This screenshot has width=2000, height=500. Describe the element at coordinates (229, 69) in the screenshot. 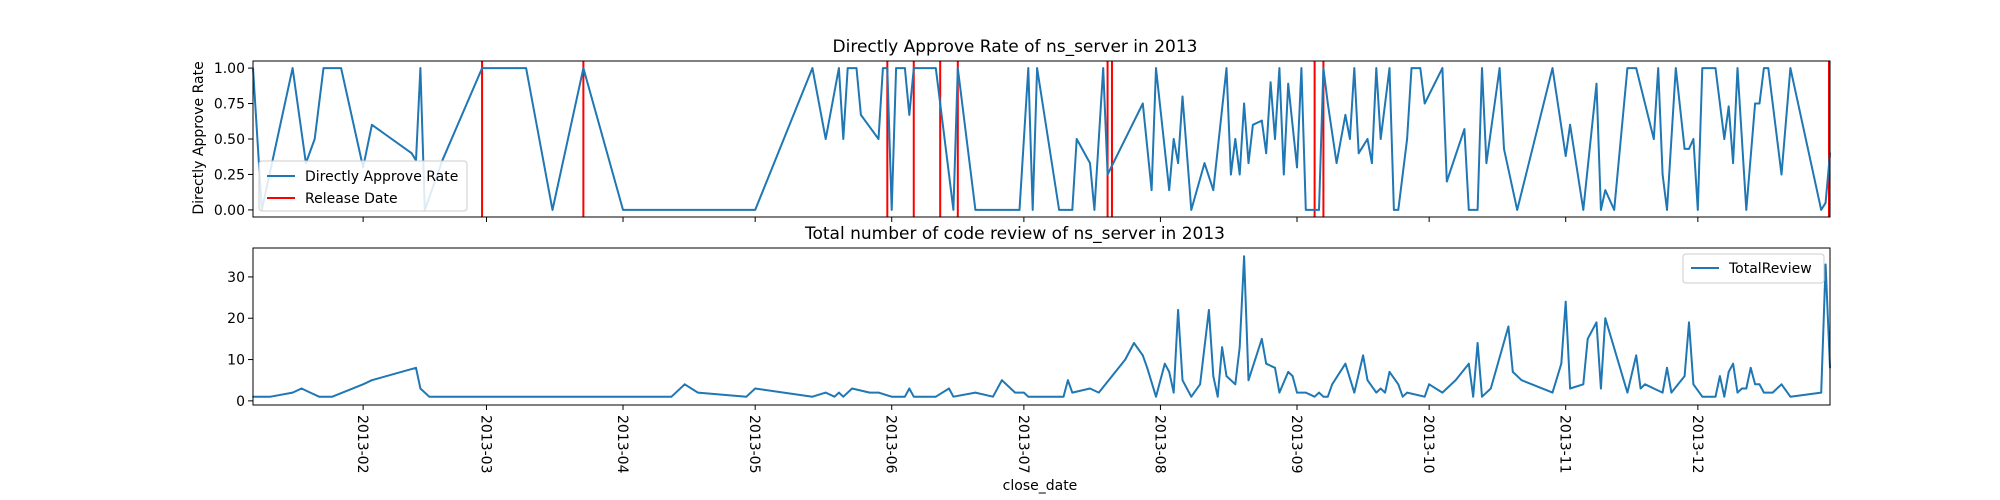

I see `y-tick-label: 1.00` at that location.